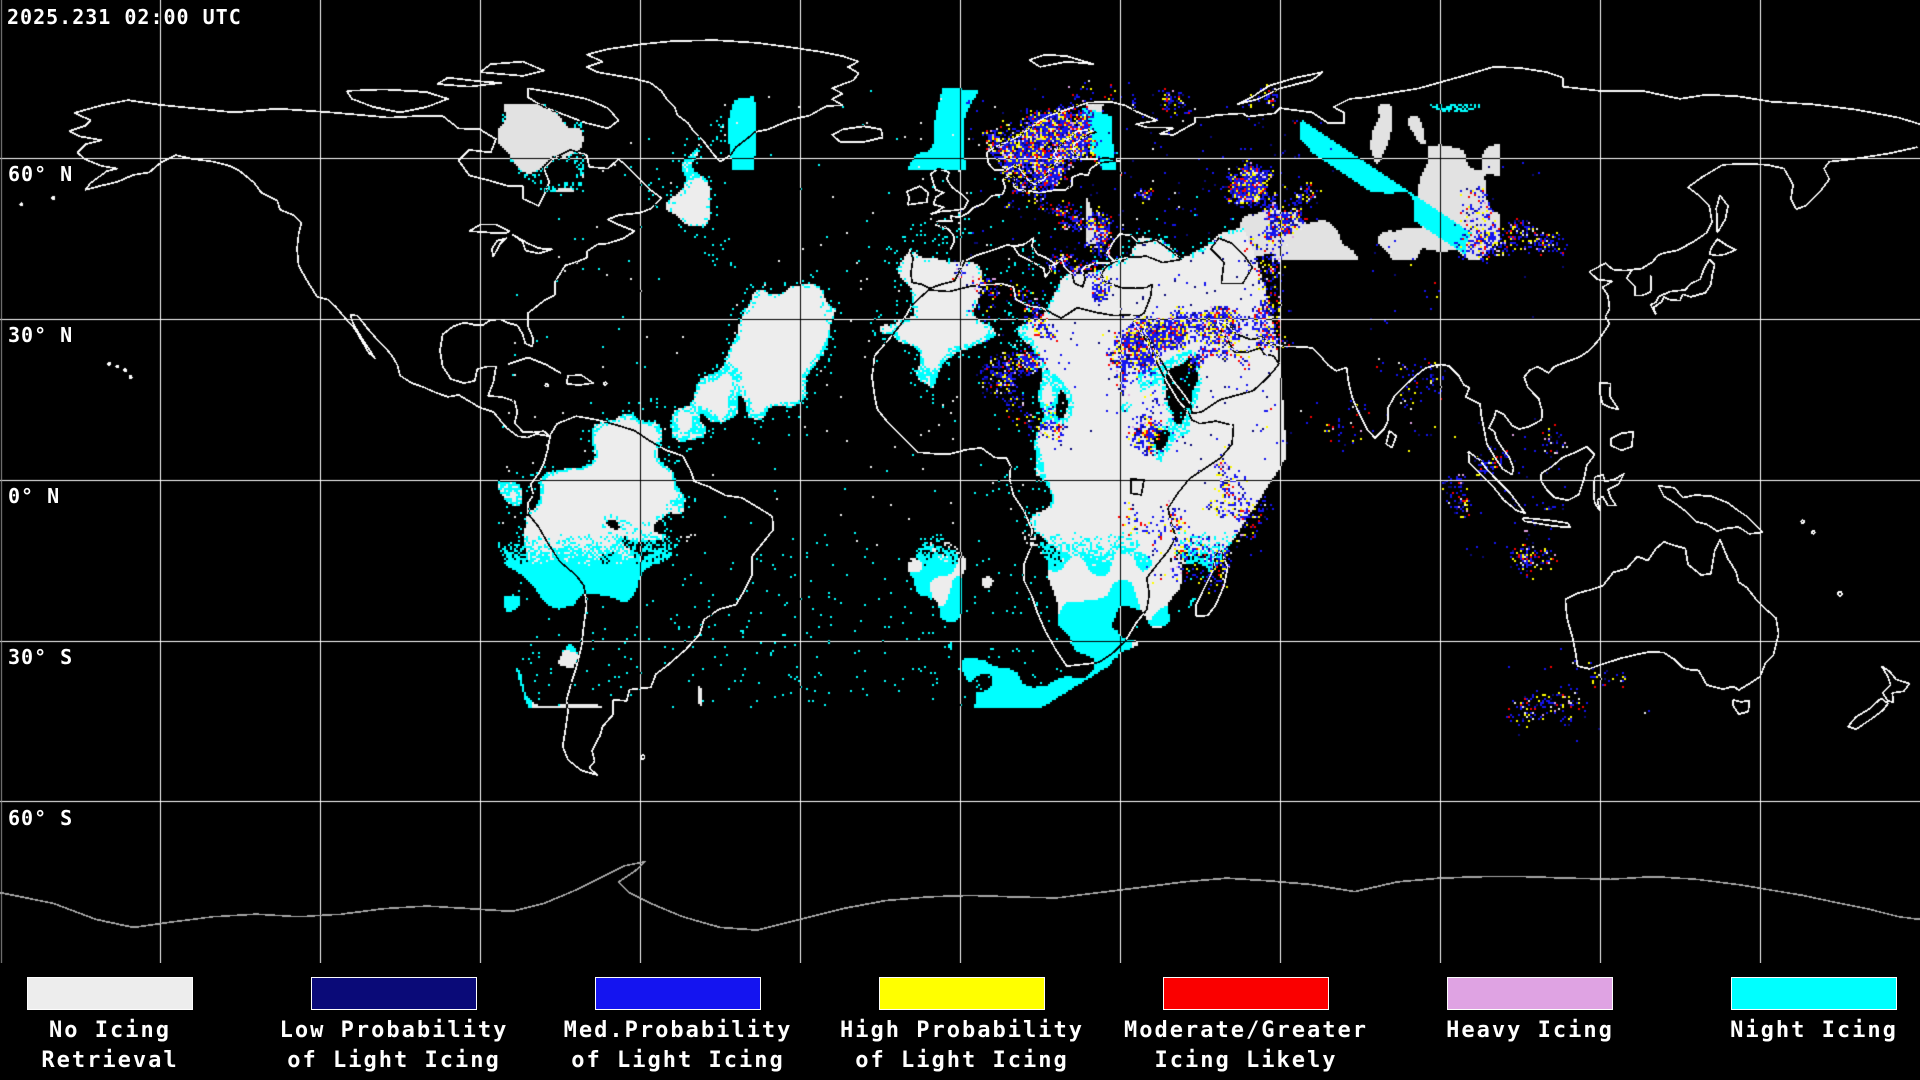 Image resolution: width=1920 pixels, height=1080 pixels. What do you see at coordinates (678, 1030) in the screenshot?
I see `legend-label: Med.Probability` at bounding box center [678, 1030].